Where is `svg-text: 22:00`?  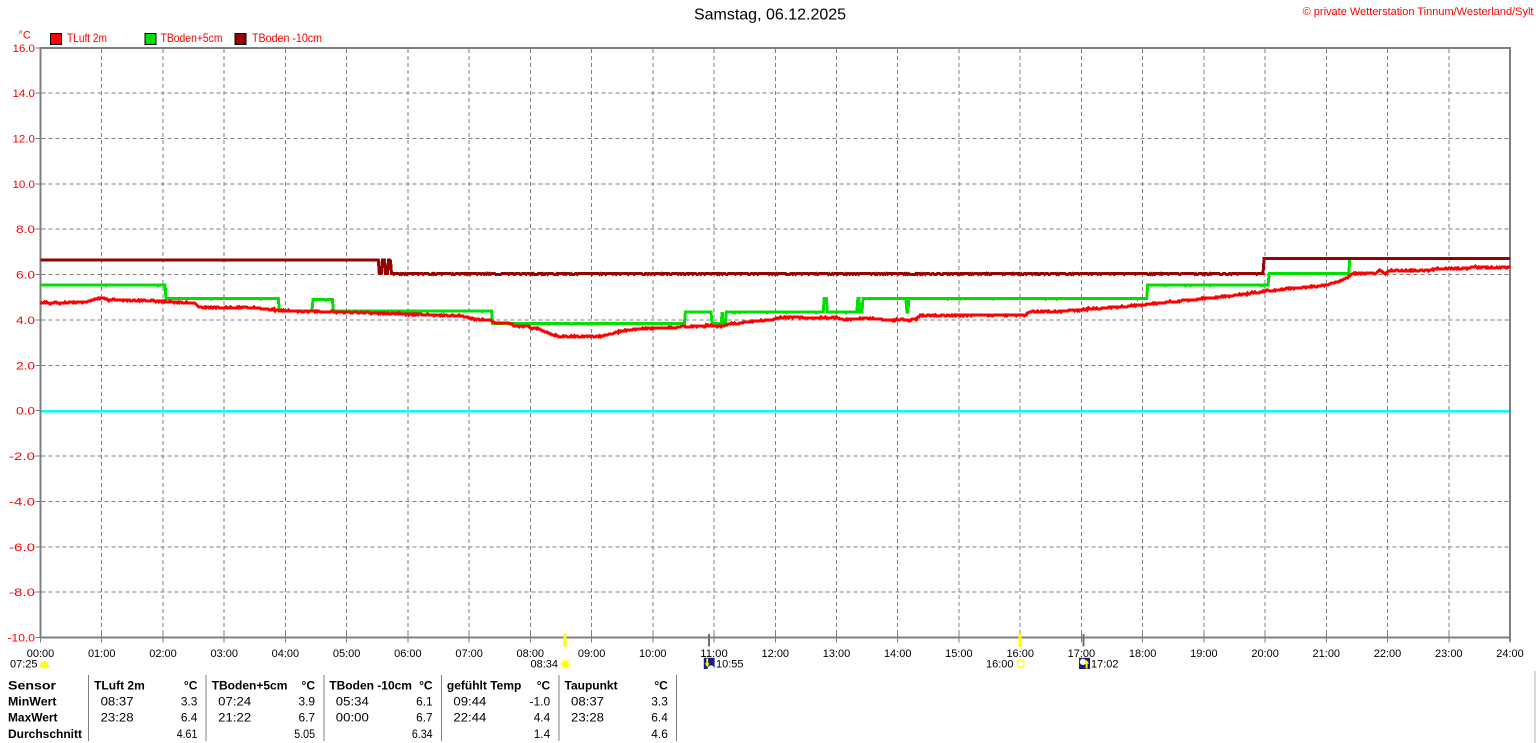 svg-text: 22:00 is located at coordinates (1388, 654).